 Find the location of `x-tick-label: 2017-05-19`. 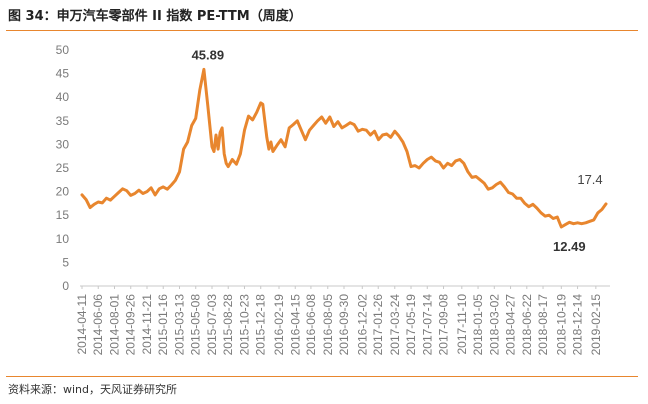

x-tick-label: 2017-05-19 is located at coordinates (411, 325).